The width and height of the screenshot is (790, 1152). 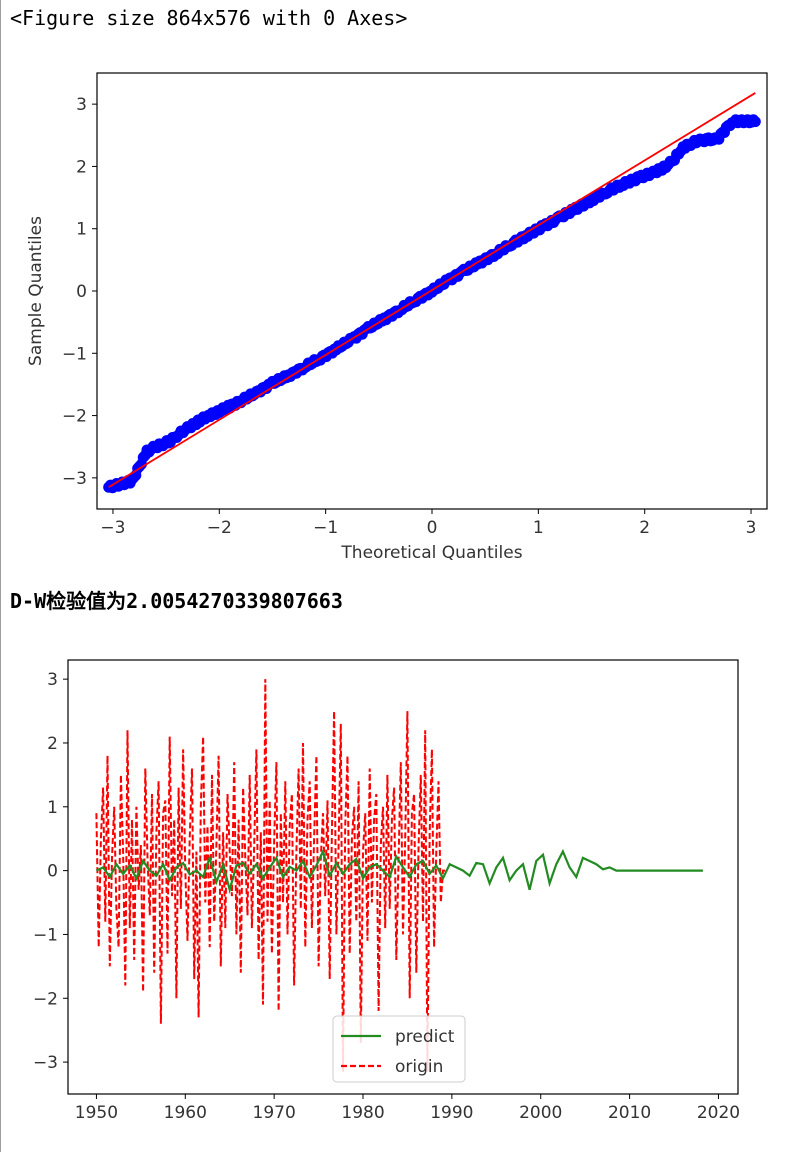 What do you see at coordinates (751, 528) in the screenshot?
I see `x-tick-label: 3` at bounding box center [751, 528].